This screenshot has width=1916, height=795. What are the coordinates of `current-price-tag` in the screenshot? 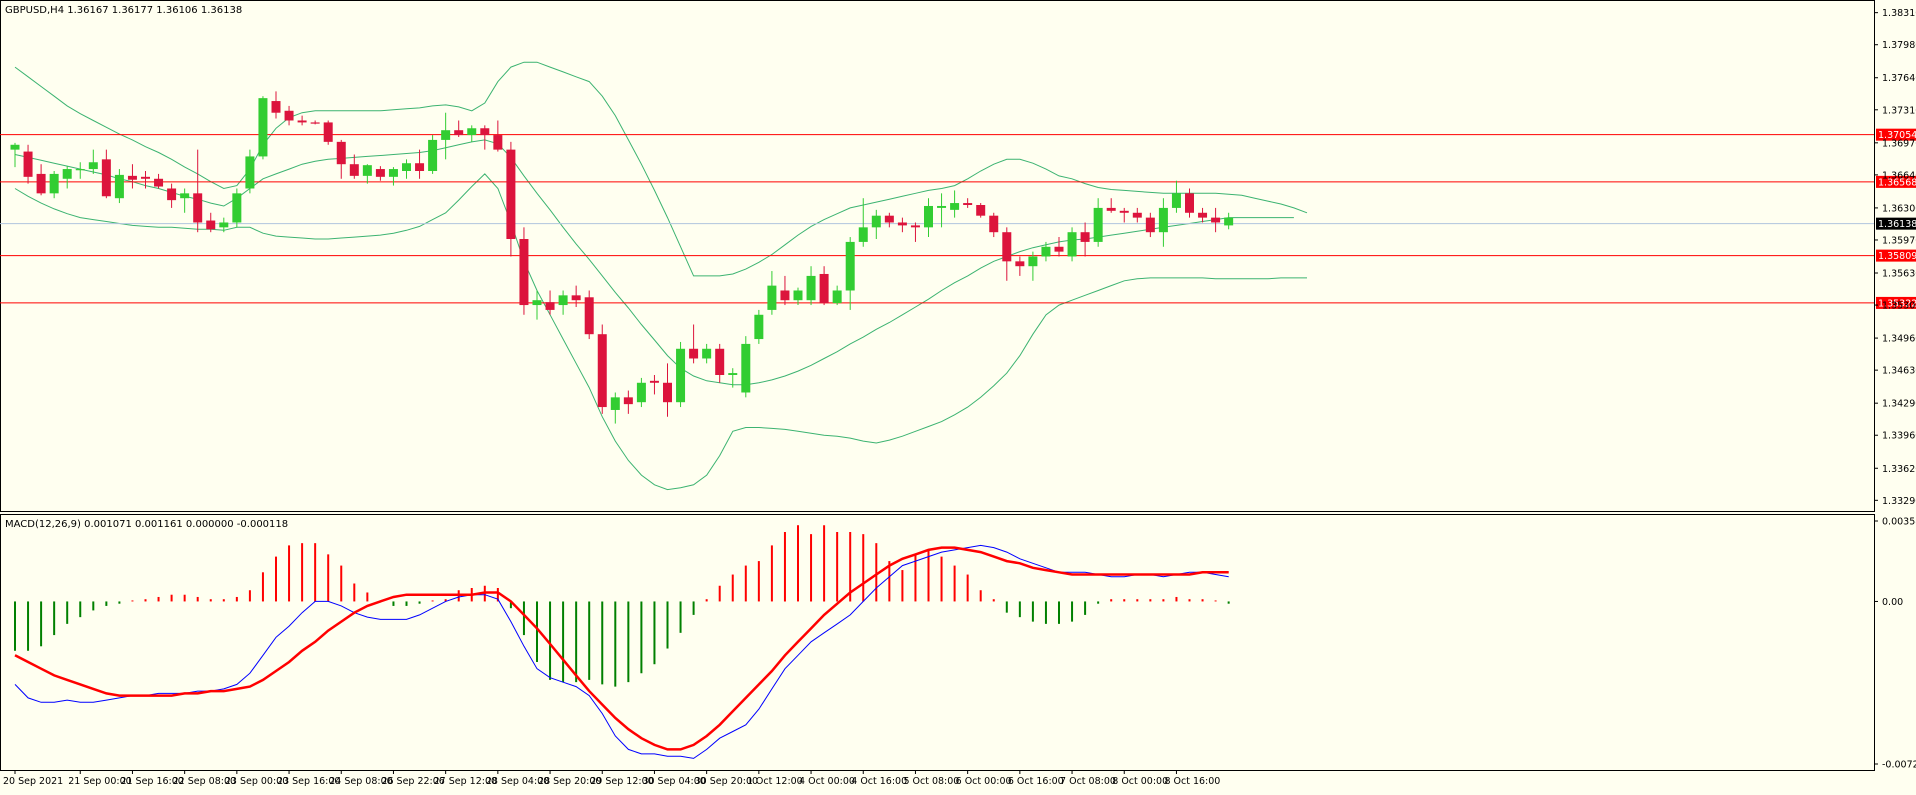 It's located at (1896, 223).